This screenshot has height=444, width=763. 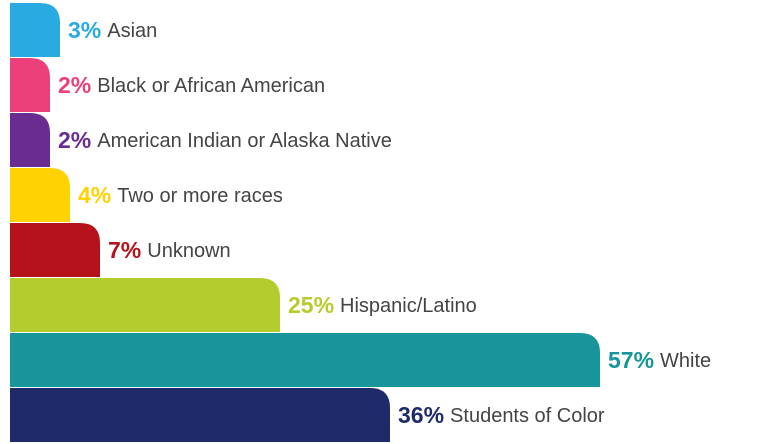 I want to click on category-label: Hispanic/Latino, so click(x=408, y=306).